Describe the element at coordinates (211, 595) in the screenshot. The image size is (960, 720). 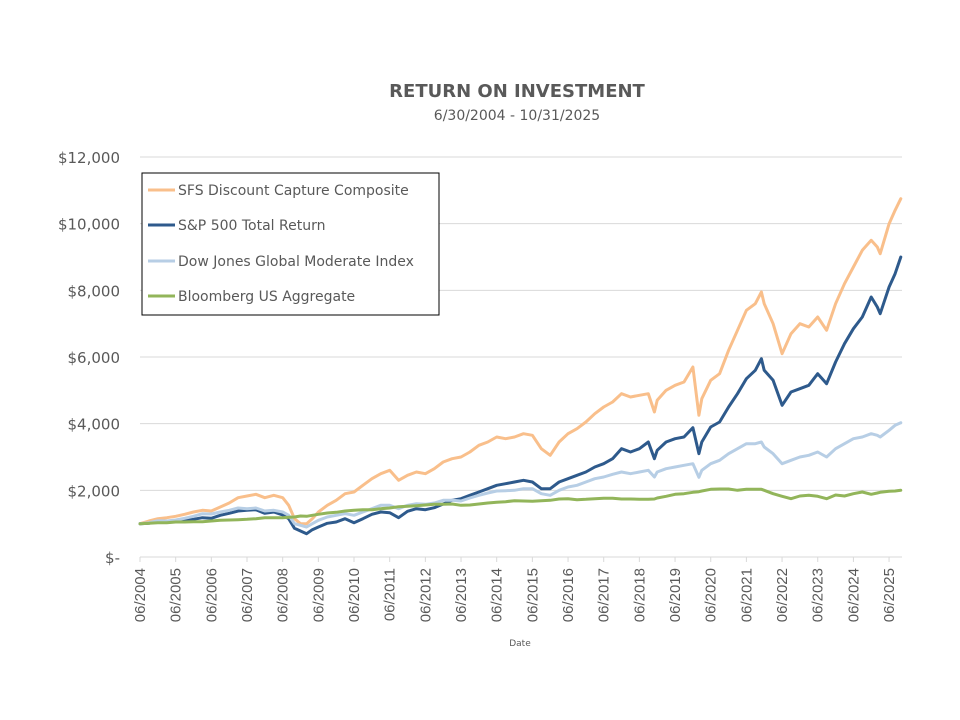
I see `x-tick-label: 06/2006` at that location.